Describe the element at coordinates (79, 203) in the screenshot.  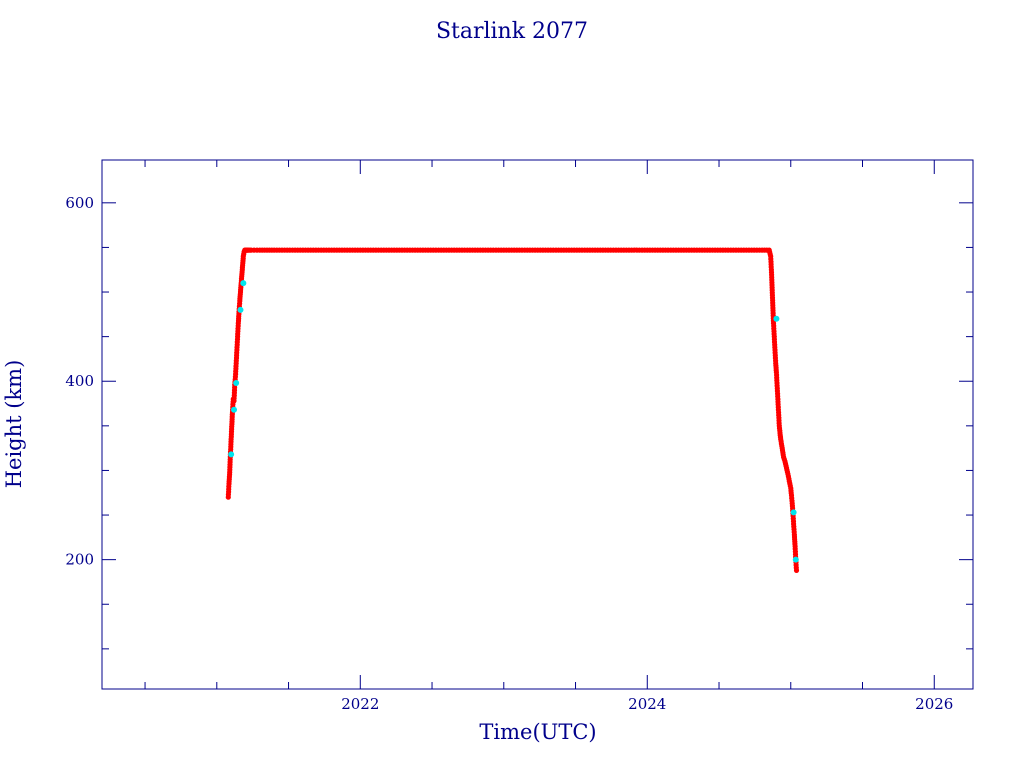
I see `y-tick-label: 600` at that location.